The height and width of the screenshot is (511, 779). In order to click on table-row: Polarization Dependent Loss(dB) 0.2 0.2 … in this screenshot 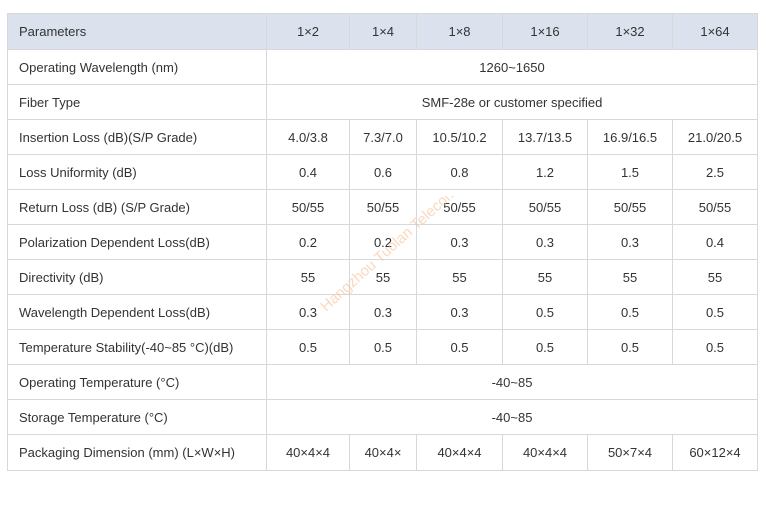, I will do `click(382, 242)`.